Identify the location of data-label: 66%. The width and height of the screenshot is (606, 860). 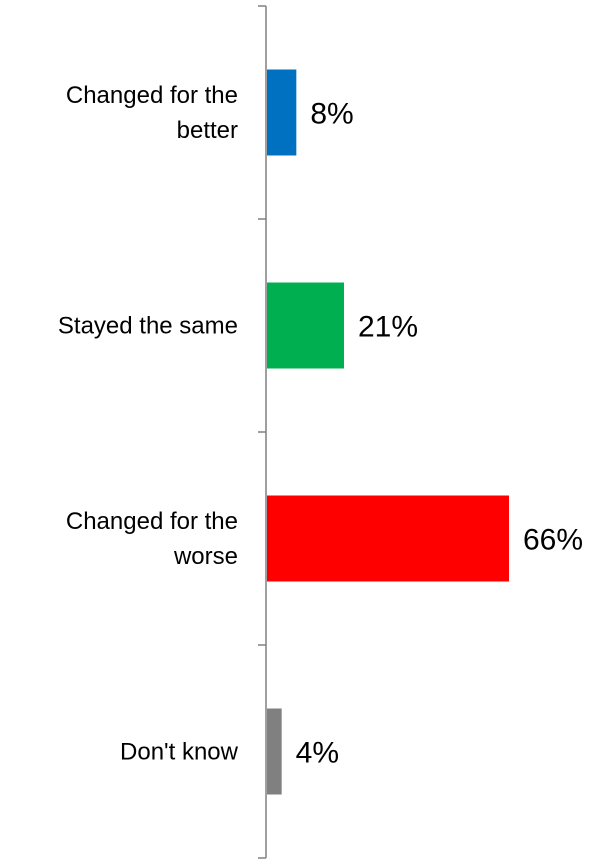
(553, 540).